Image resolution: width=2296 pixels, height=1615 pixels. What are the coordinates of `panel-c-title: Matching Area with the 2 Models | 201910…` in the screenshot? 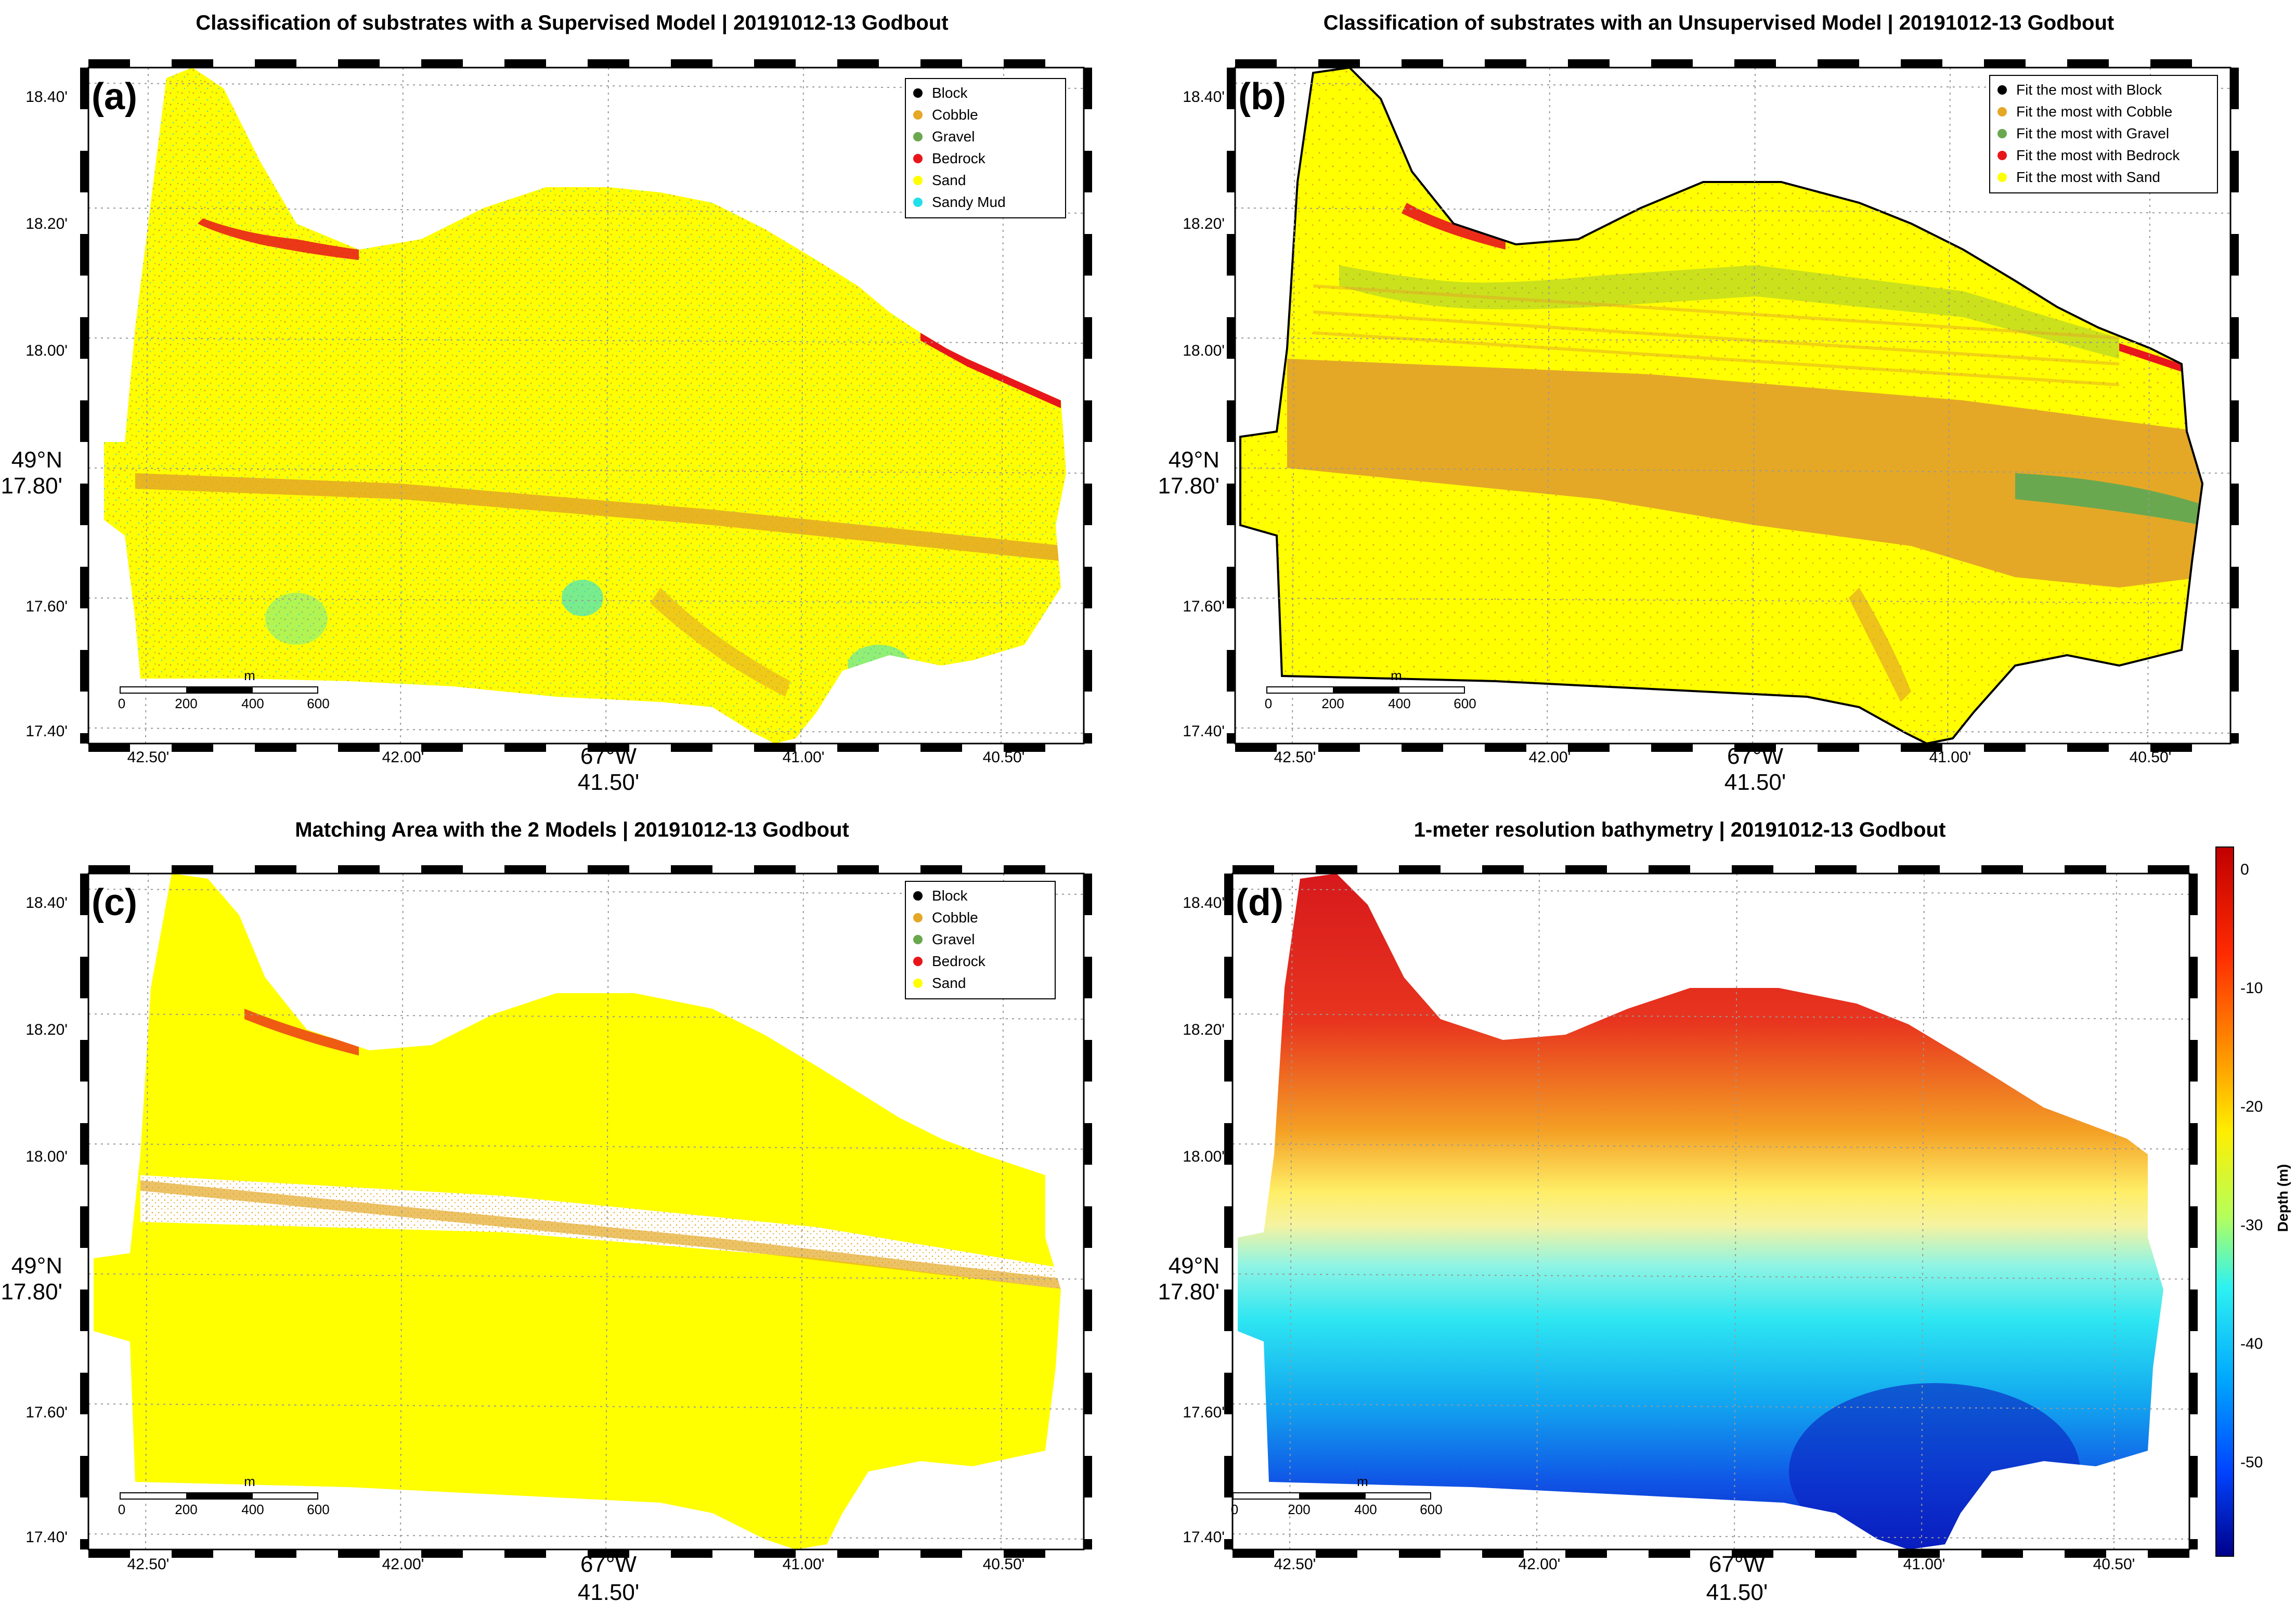 It's located at (572, 829).